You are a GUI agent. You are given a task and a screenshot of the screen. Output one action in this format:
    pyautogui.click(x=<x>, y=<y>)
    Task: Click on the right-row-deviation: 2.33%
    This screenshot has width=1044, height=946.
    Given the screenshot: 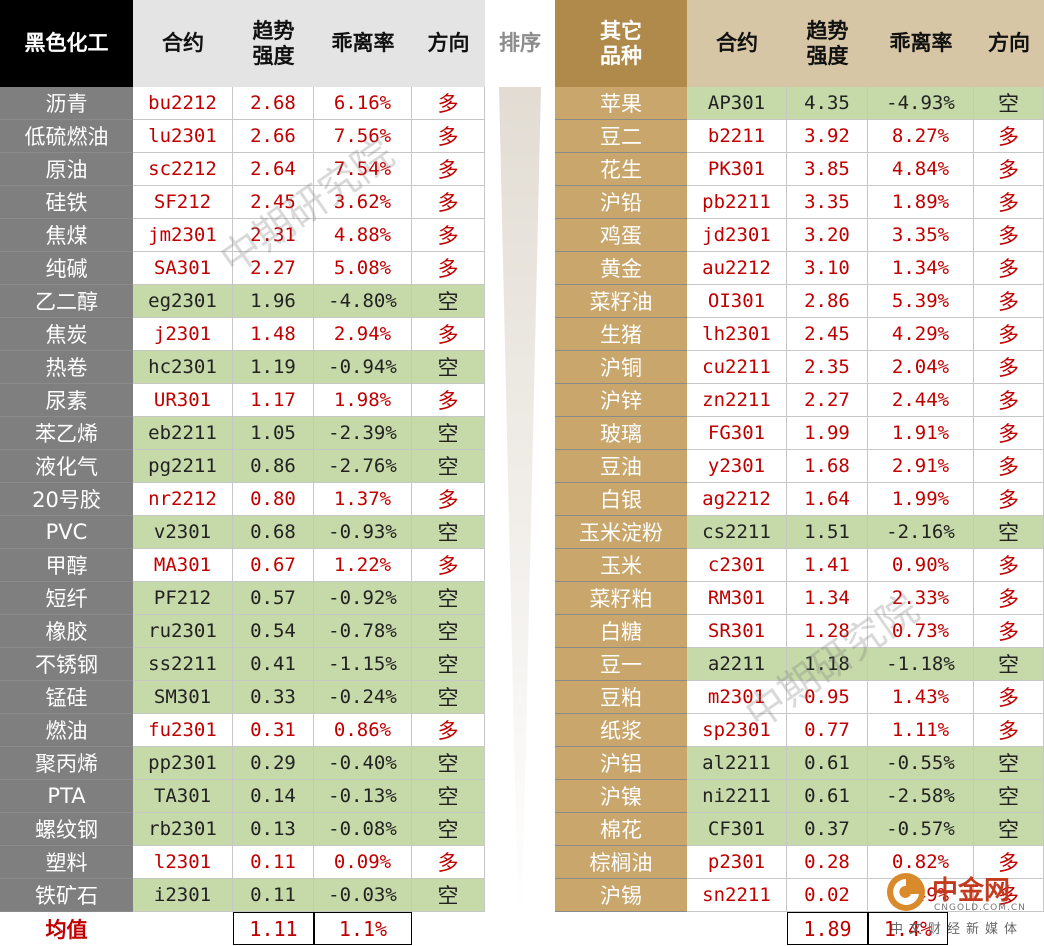 What is the action you would take?
    pyautogui.click(x=921, y=598)
    